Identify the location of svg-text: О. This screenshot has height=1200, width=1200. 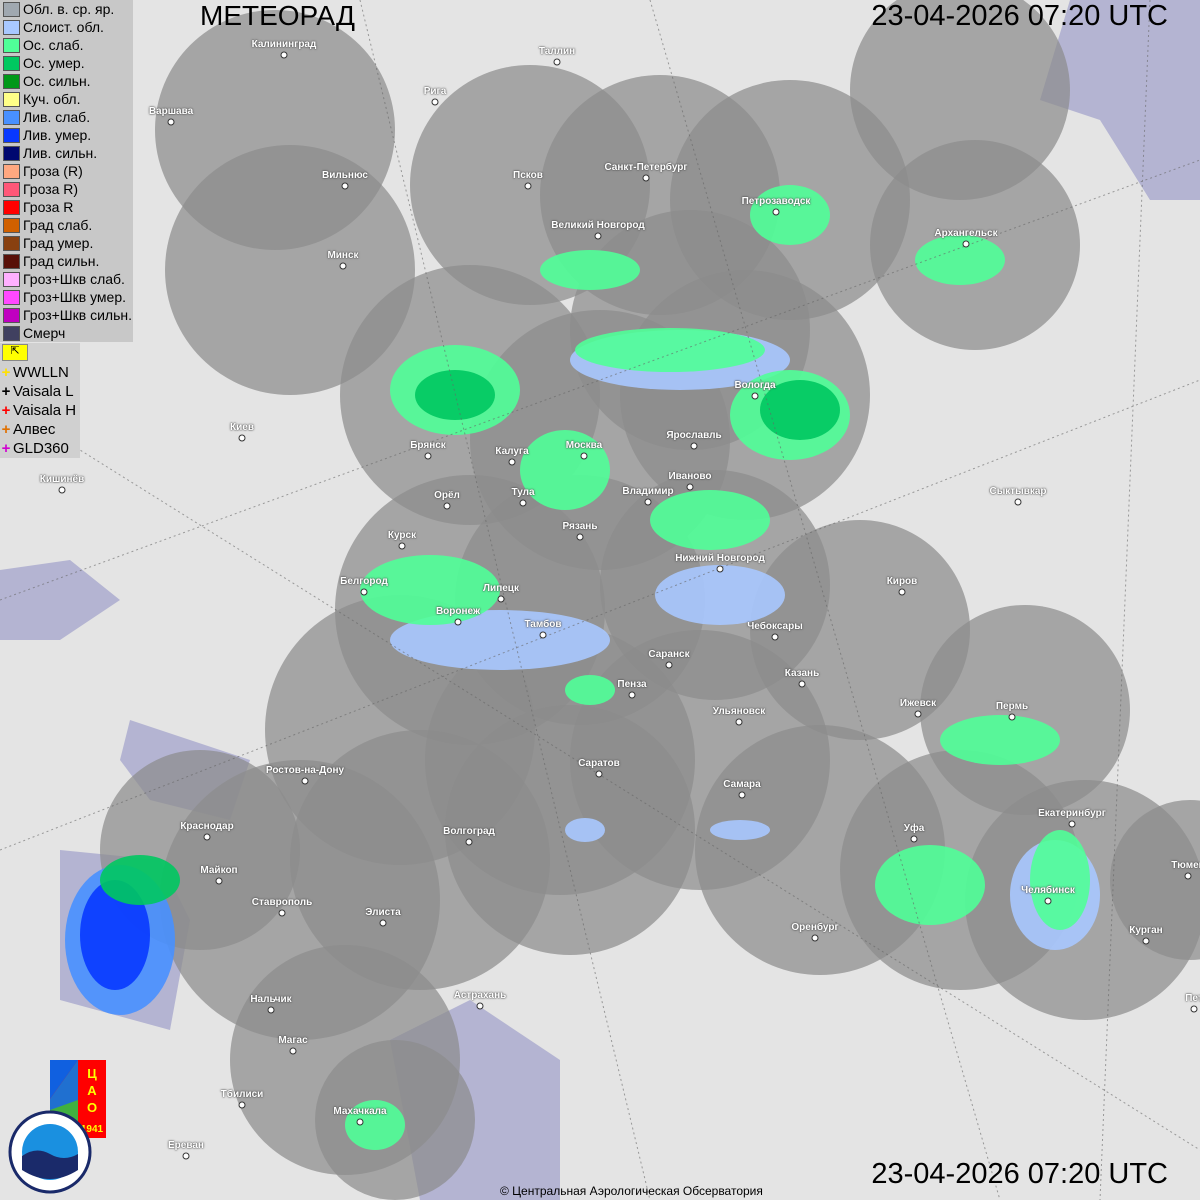
(92, 1107).